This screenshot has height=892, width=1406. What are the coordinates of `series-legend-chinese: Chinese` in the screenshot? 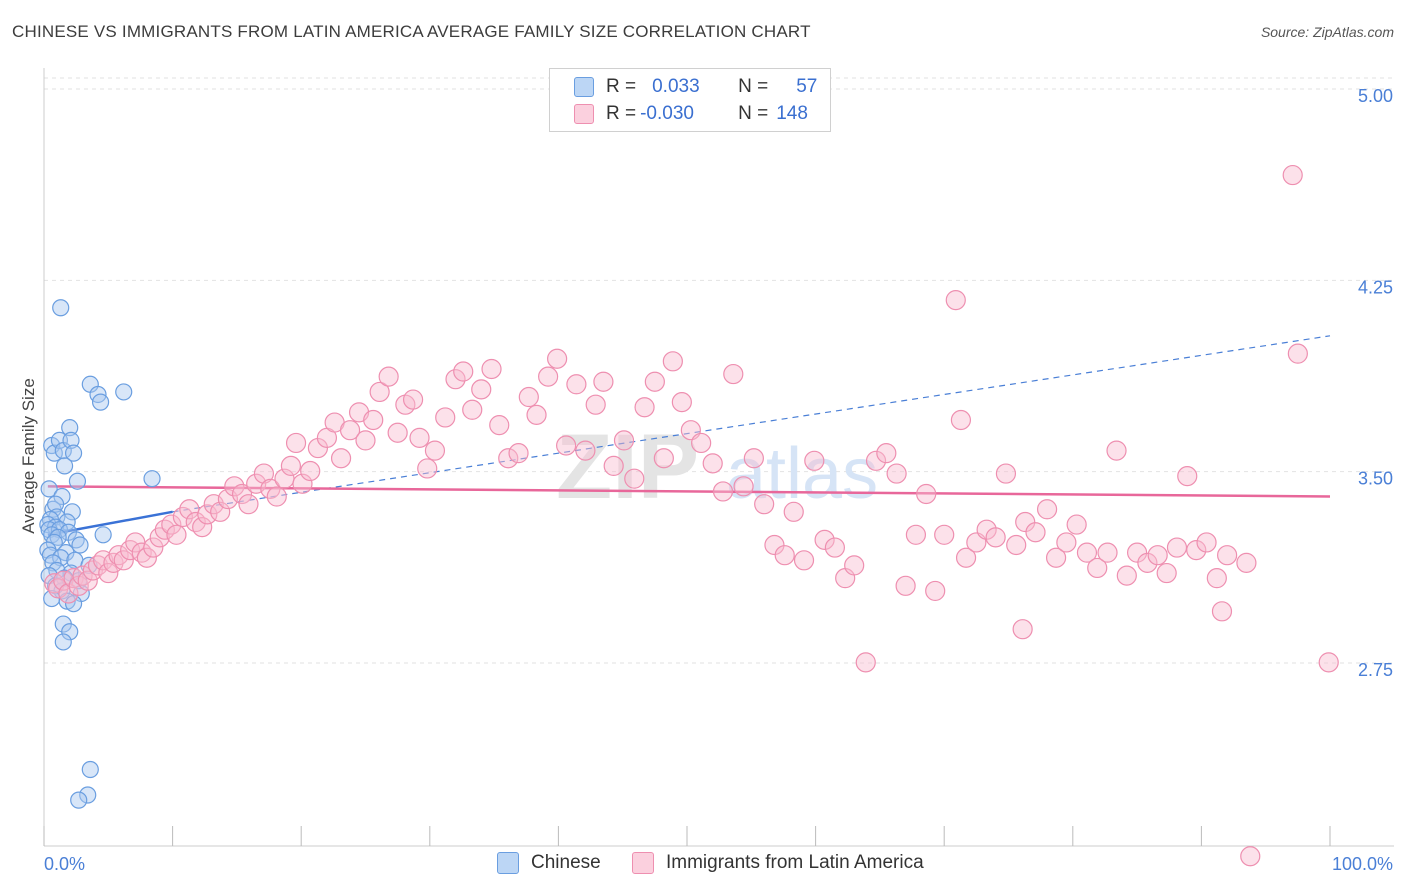 It's located at (549, 863).